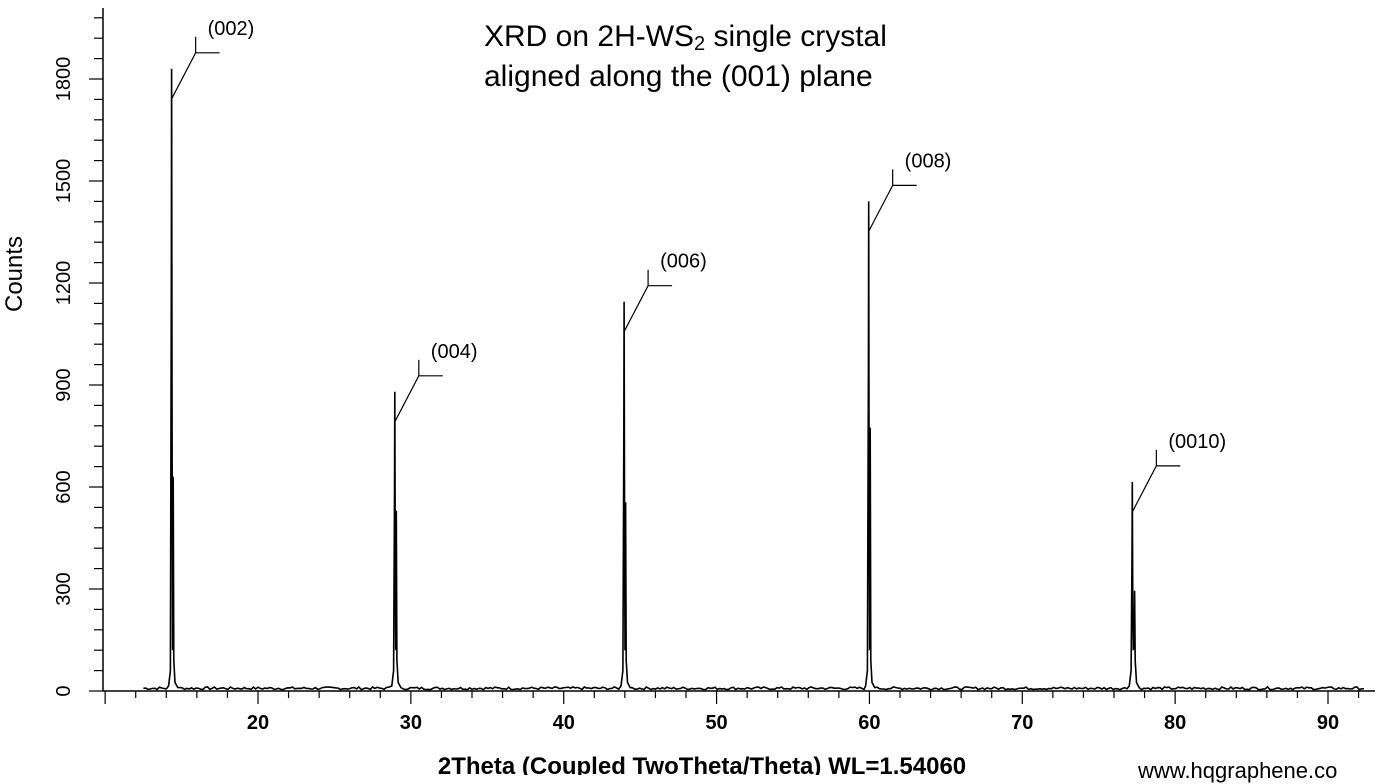 This screenshot has width=1380, height=784. Describe the element at coordinates (869, 723) in the screenshot. I see `x-tick-label: 60` at that location.